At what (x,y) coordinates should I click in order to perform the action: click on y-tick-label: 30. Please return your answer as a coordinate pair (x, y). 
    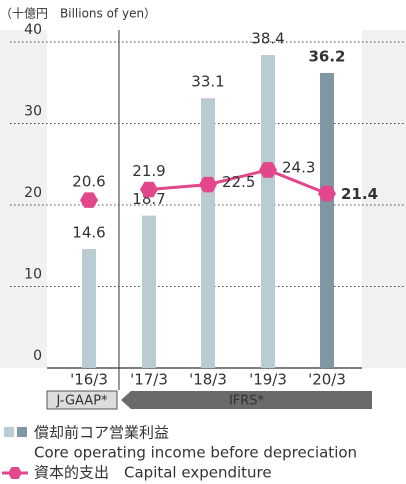
    Looking at the image, I should click on (33, 112).